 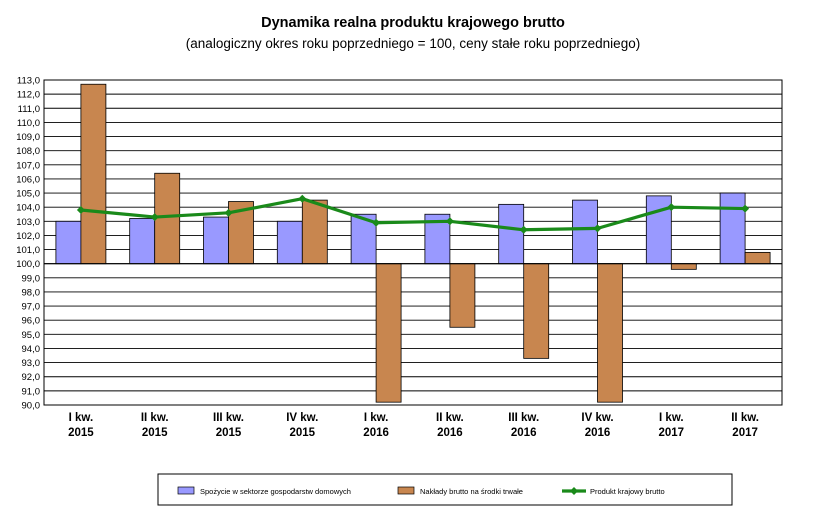 What do you see at coordinates (28, 264) in the screenshot?
I see `y-tick-label: 100,0` at bounding box center [28, 264].